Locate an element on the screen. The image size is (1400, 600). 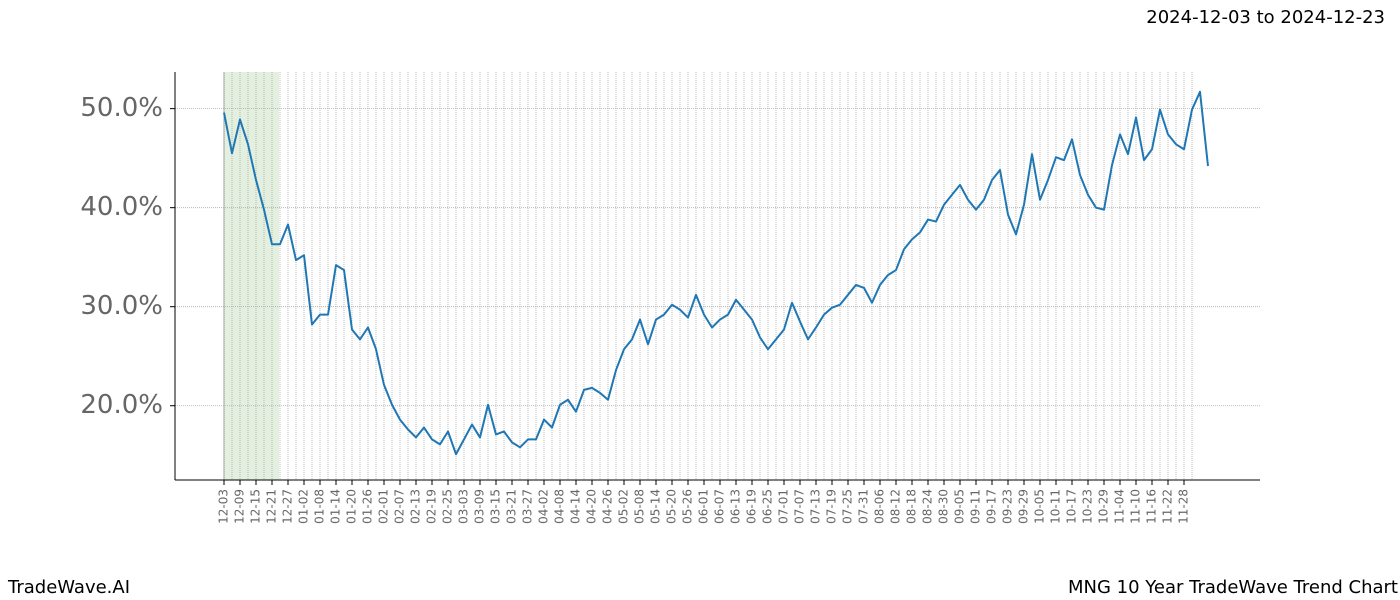
x-tick-label: 11-28 is located at coordinates (1184, 506).